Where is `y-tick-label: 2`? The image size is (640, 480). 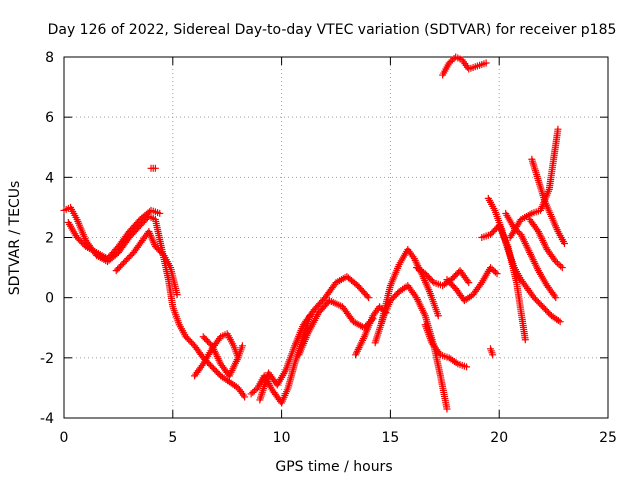
y-tick-label: 2 is located at coordinates (49, 239).